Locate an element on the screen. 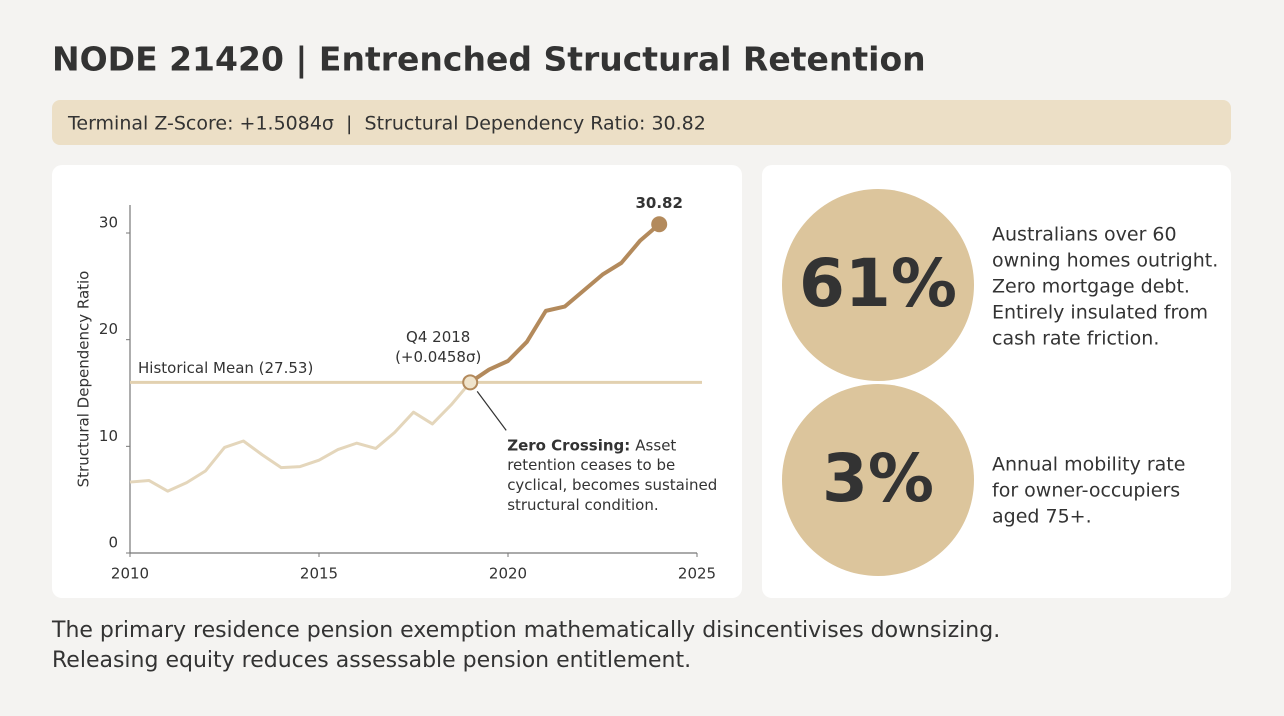  stat-description: Zero mortgage debt. is located at coordinates (1091, 287).